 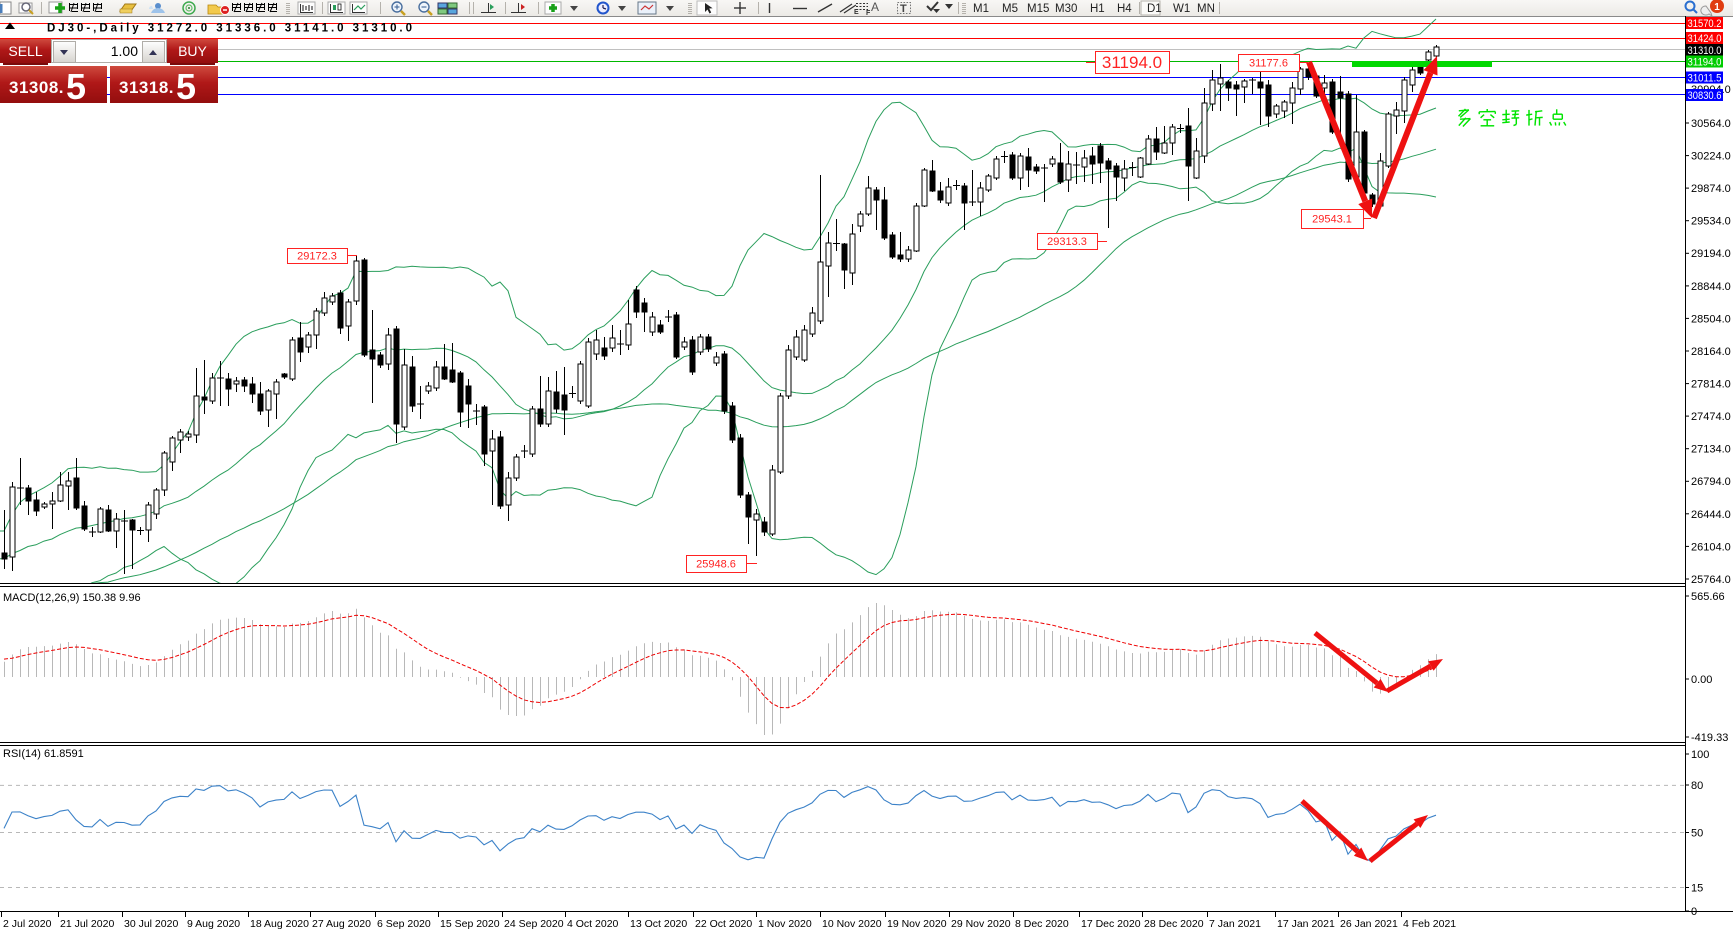 I want to click on svg-text: 26444.0, so click(x=1711, y=515).